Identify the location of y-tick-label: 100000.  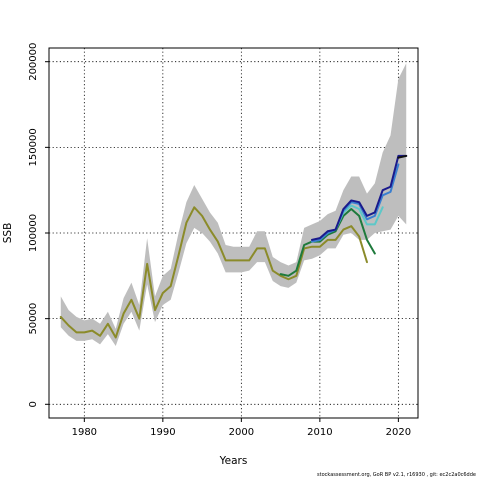
(33, 233).